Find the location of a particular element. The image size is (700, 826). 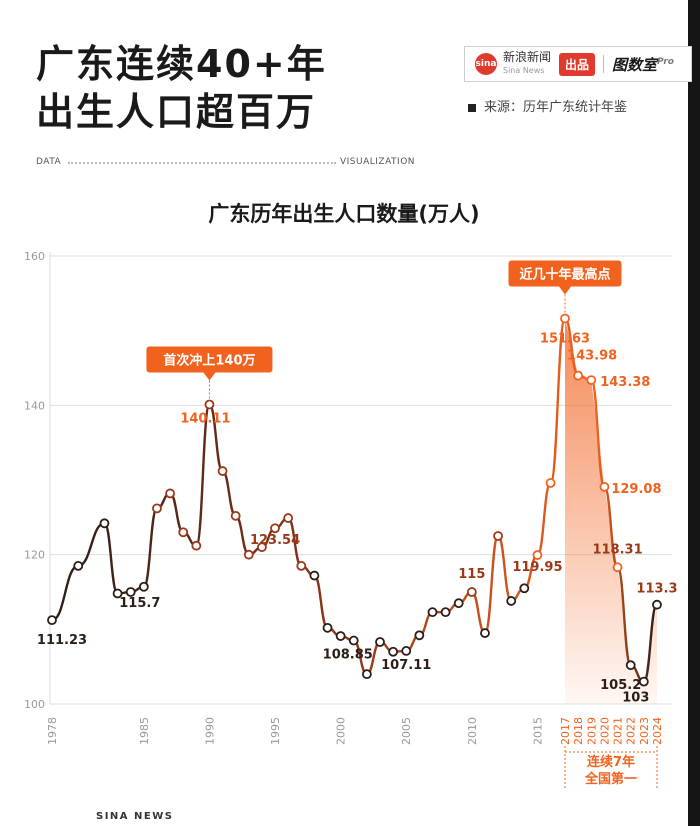

source-text: 来源：历年广东统计年鉴 is located at coordinates (556, 107).